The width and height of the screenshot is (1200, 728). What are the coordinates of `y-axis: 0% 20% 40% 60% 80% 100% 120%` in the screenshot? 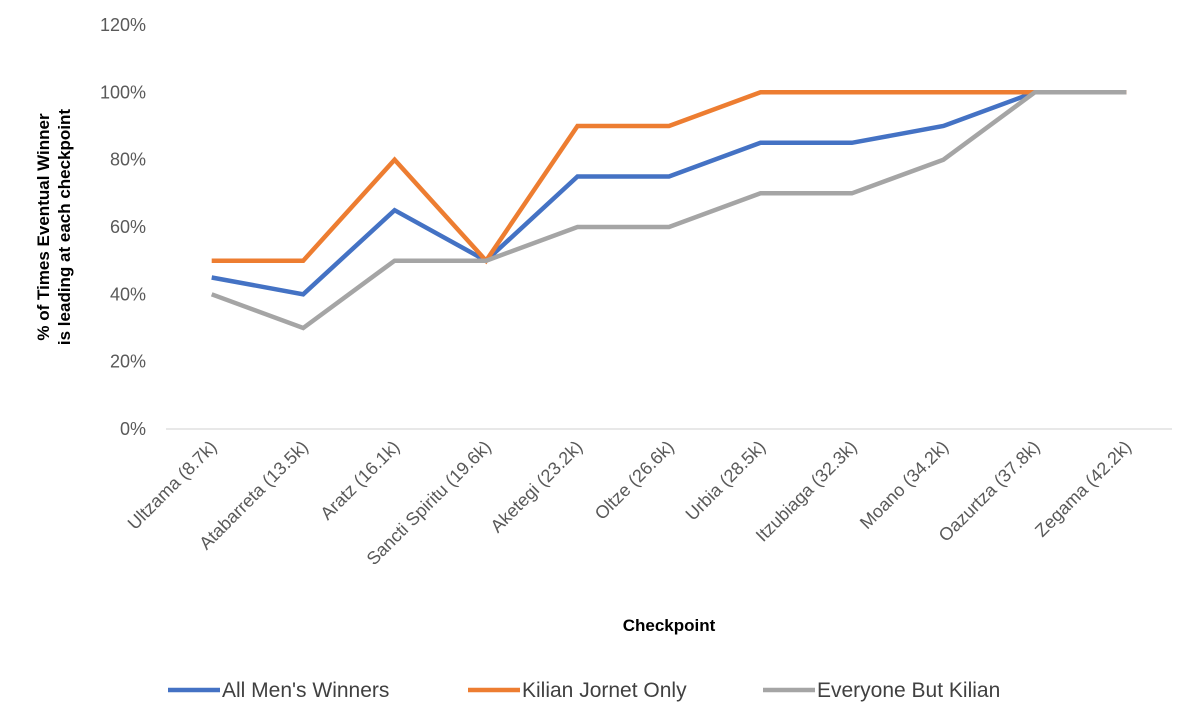 It's located at (123, 227).